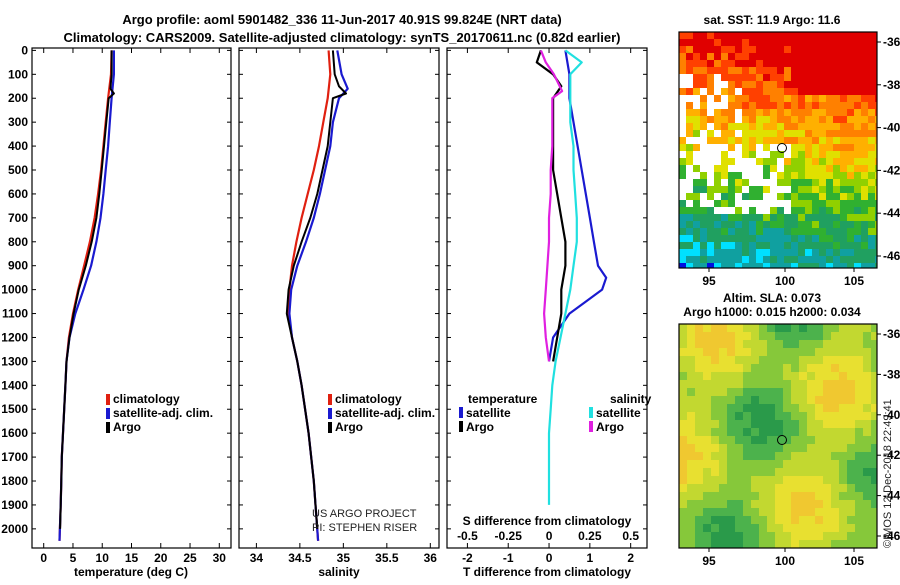 This screenshot has height=585, width=900. Describe the element at coordinates (349, 427) in the screenshot. I see `legend-label-argo: Argo` at that location.